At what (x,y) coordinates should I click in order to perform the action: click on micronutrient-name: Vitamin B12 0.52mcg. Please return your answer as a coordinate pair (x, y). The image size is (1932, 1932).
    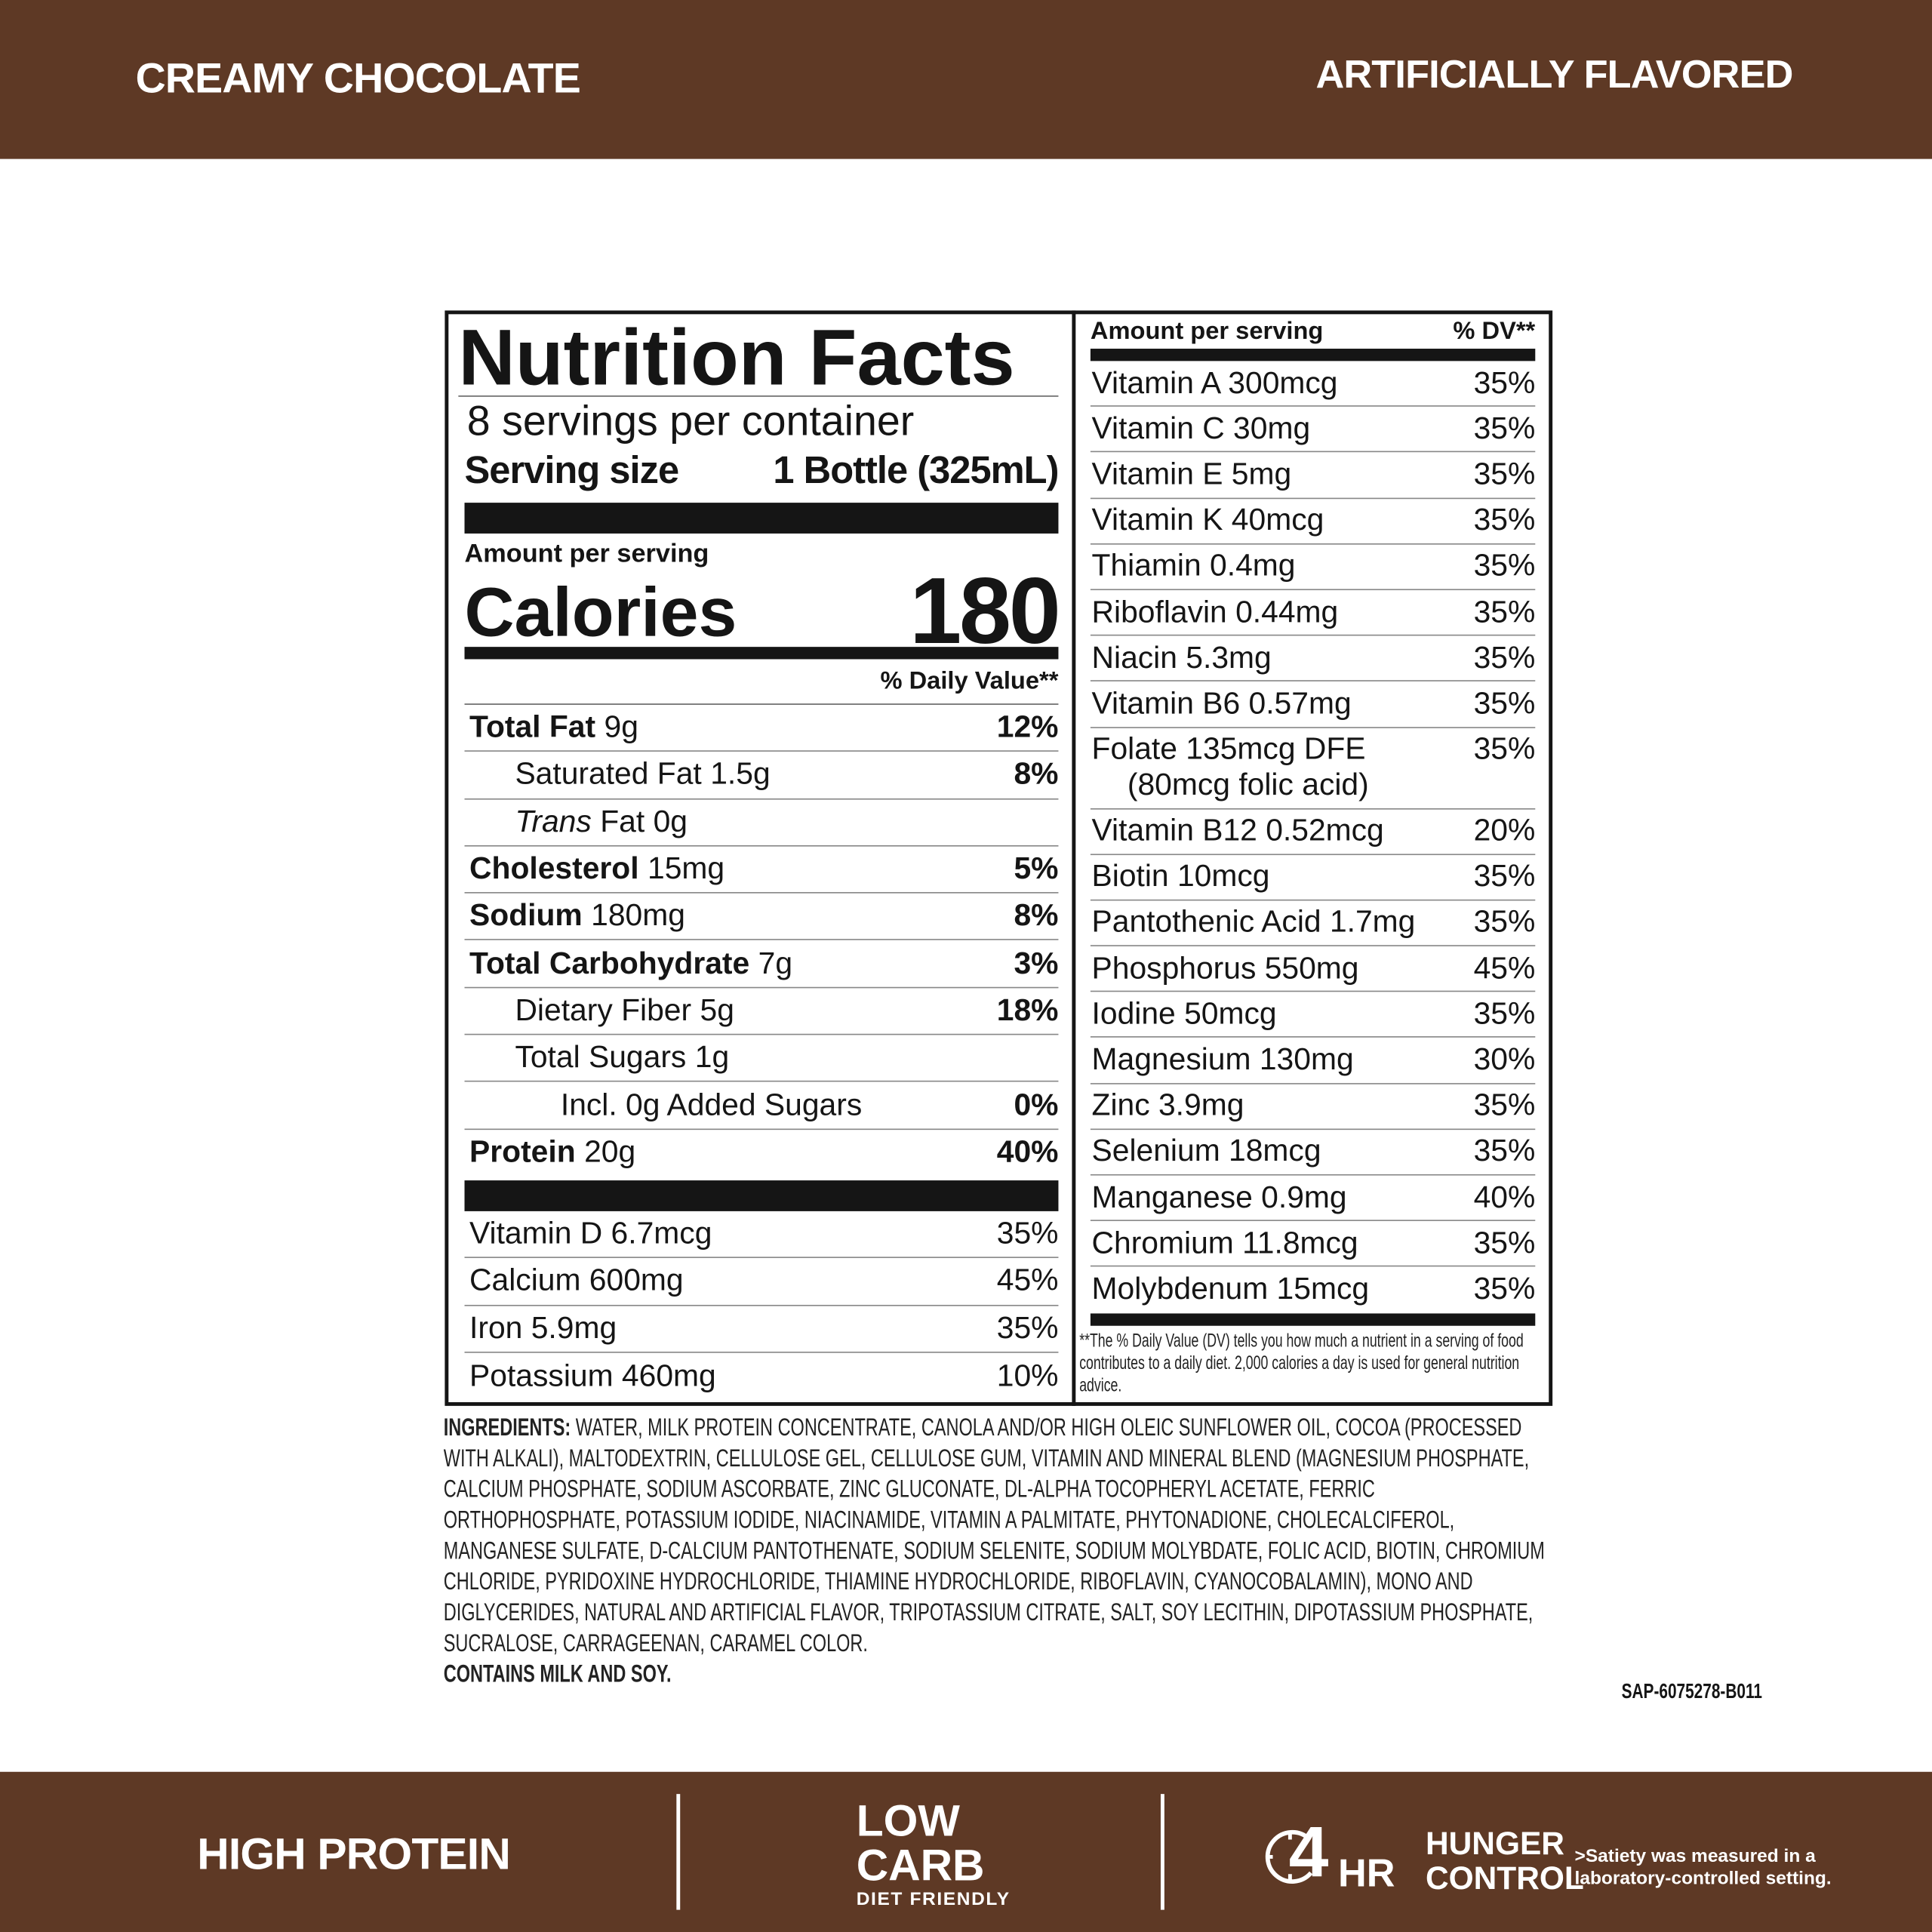
    Looking at the image, I should click on (1237, 830).